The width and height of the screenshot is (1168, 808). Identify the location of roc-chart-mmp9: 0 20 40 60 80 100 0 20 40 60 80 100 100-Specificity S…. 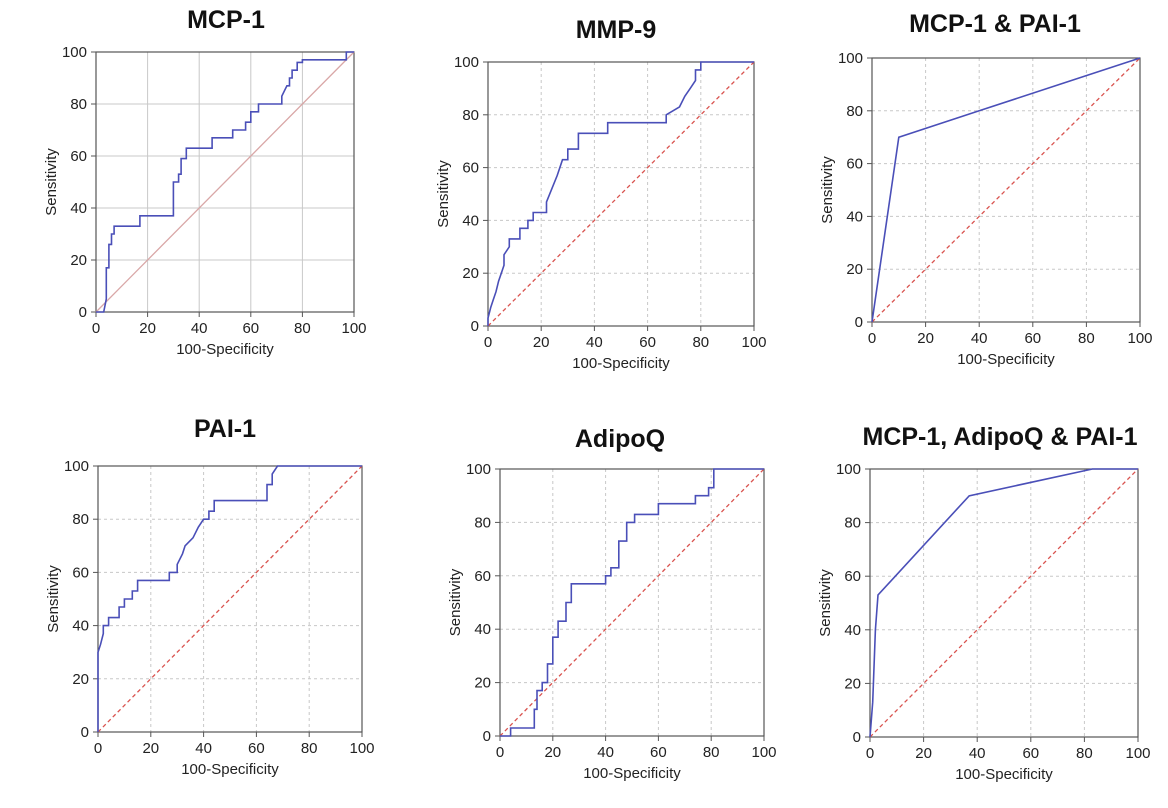
(601, 213).